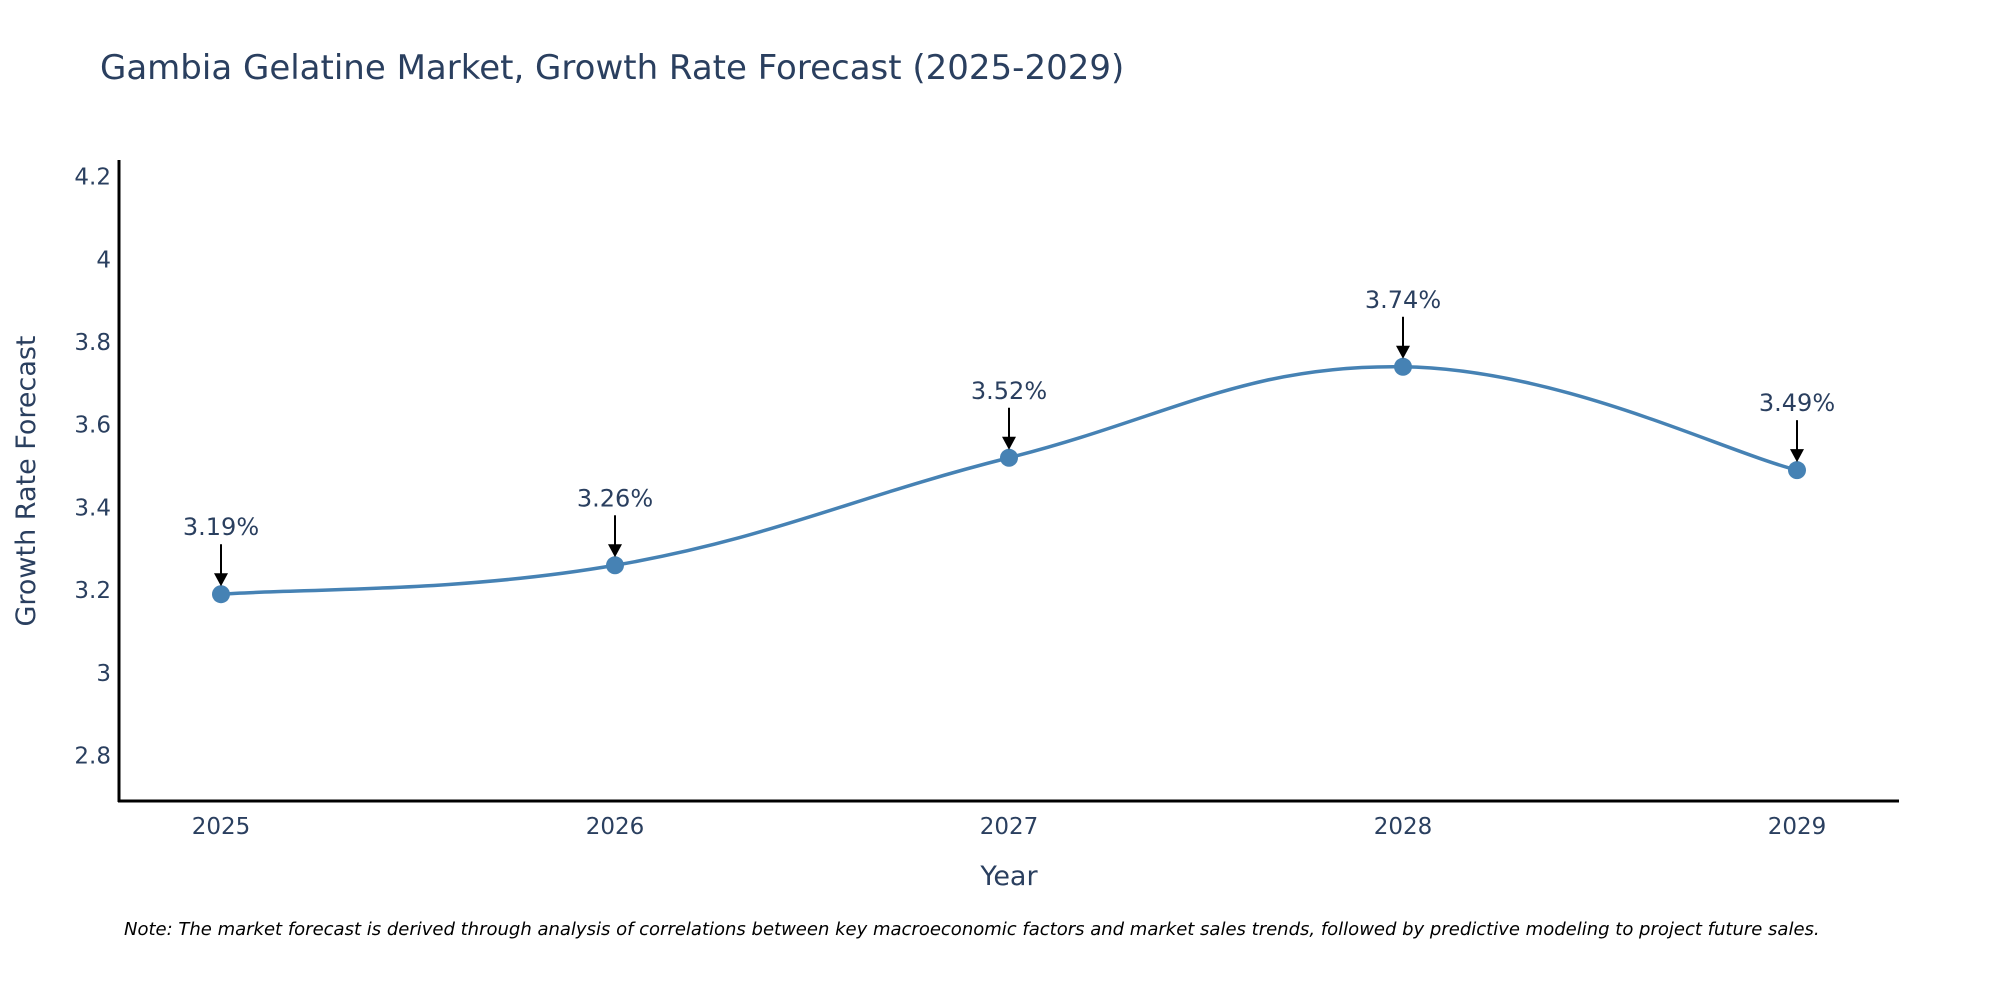 This screenshot has width=2000, height=1000. I want to click on x-tick-label: 2027, so click(1009, 827).